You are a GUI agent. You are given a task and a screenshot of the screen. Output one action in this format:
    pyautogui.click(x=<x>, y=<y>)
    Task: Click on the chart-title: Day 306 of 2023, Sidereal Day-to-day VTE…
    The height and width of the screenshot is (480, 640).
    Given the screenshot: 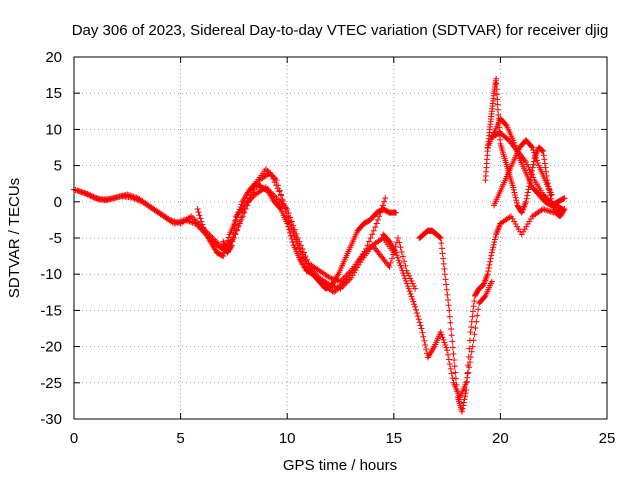 What is the action you would take?
    pyautogui.click(x=340, y=30)
    